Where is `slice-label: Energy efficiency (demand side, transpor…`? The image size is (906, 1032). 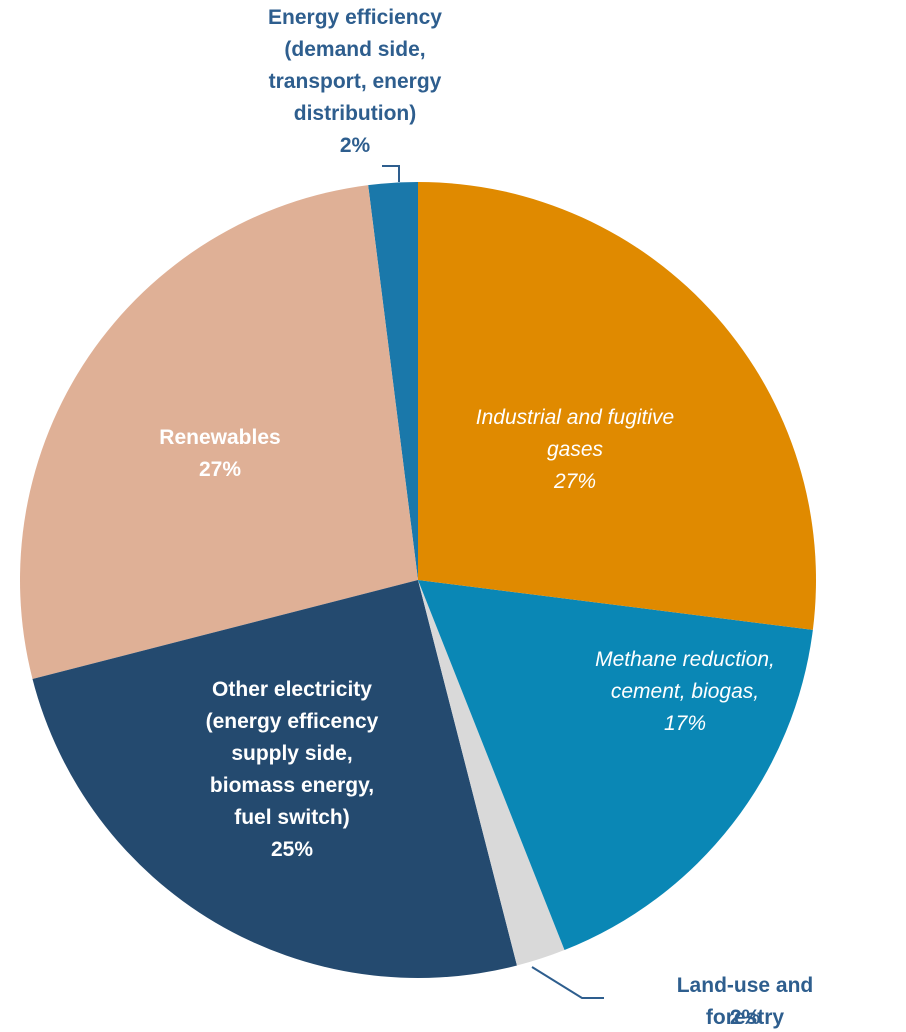
slice-label: Energy efficiency (demand side, transpor… is located at coordinates (355, 65).